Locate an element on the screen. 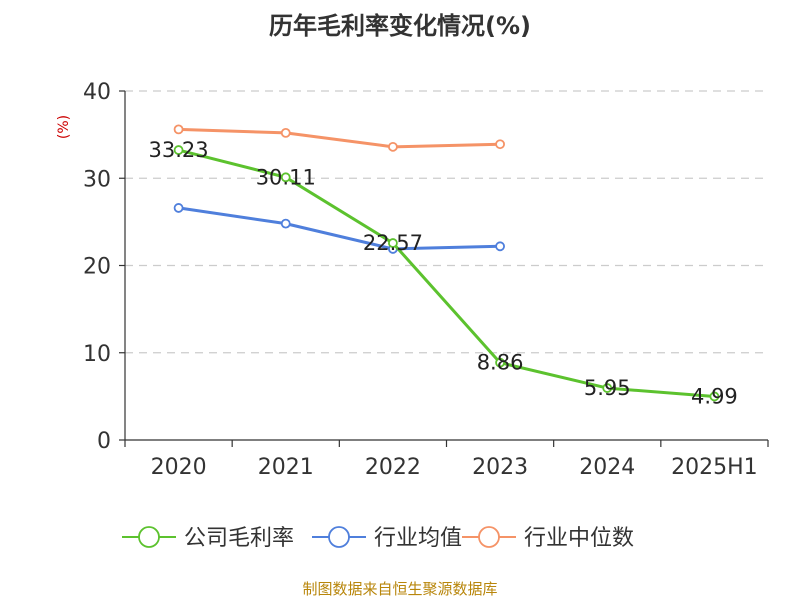 The image size is (800, 600). x-tick-label: 2023 is located at coordinates (500, 467).